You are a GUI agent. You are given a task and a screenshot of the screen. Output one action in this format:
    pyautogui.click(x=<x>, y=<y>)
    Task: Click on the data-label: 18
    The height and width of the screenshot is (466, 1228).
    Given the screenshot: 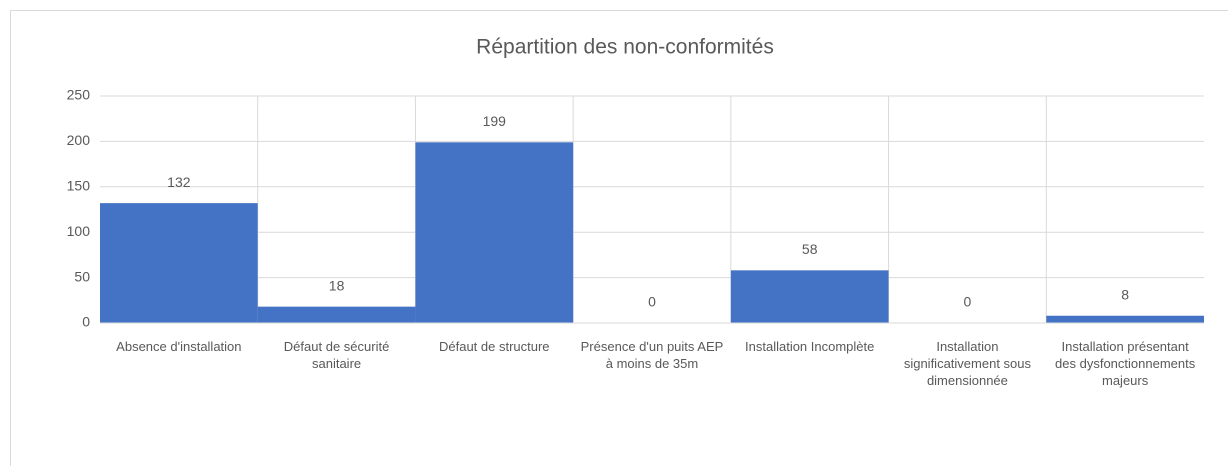 What is the action you would take?
    pyautogui.click(x=337, y=285)
    